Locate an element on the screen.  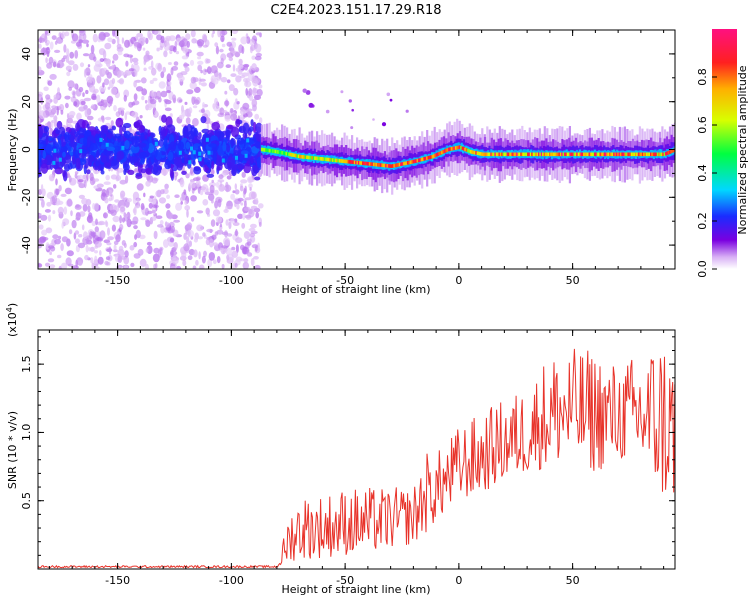
x-tick-label: 0 is located at coordinates (458, 580).